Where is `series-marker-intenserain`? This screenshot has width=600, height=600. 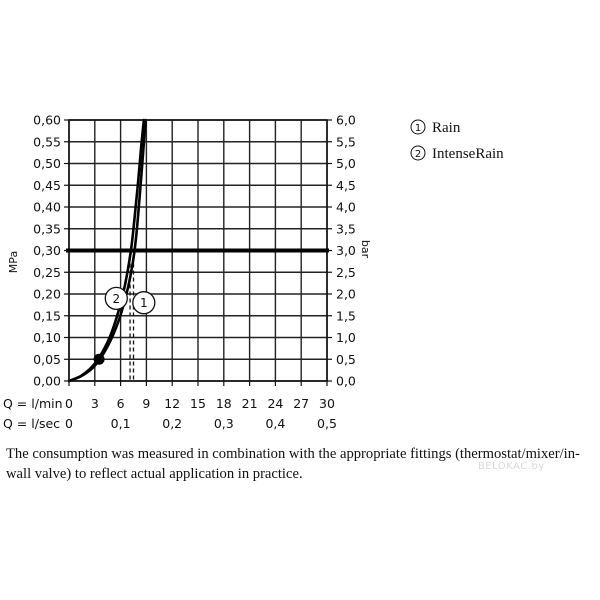
series-marker-intenserain is located at coordinates (116, 298).